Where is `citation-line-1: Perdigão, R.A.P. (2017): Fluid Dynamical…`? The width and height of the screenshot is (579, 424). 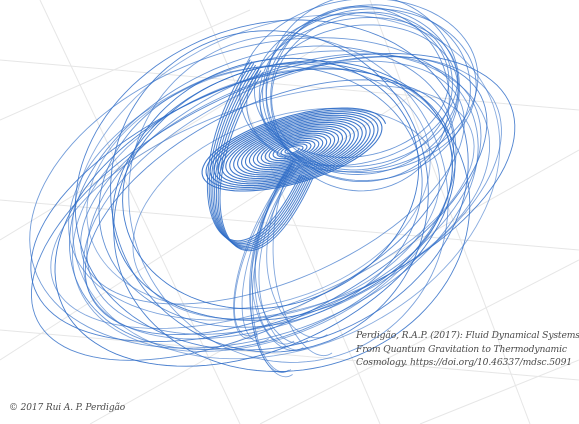 citation-line-1: Perdigão, R.A.P. (2017): Fluid Dynamical… is located at coordinates (467, 335).